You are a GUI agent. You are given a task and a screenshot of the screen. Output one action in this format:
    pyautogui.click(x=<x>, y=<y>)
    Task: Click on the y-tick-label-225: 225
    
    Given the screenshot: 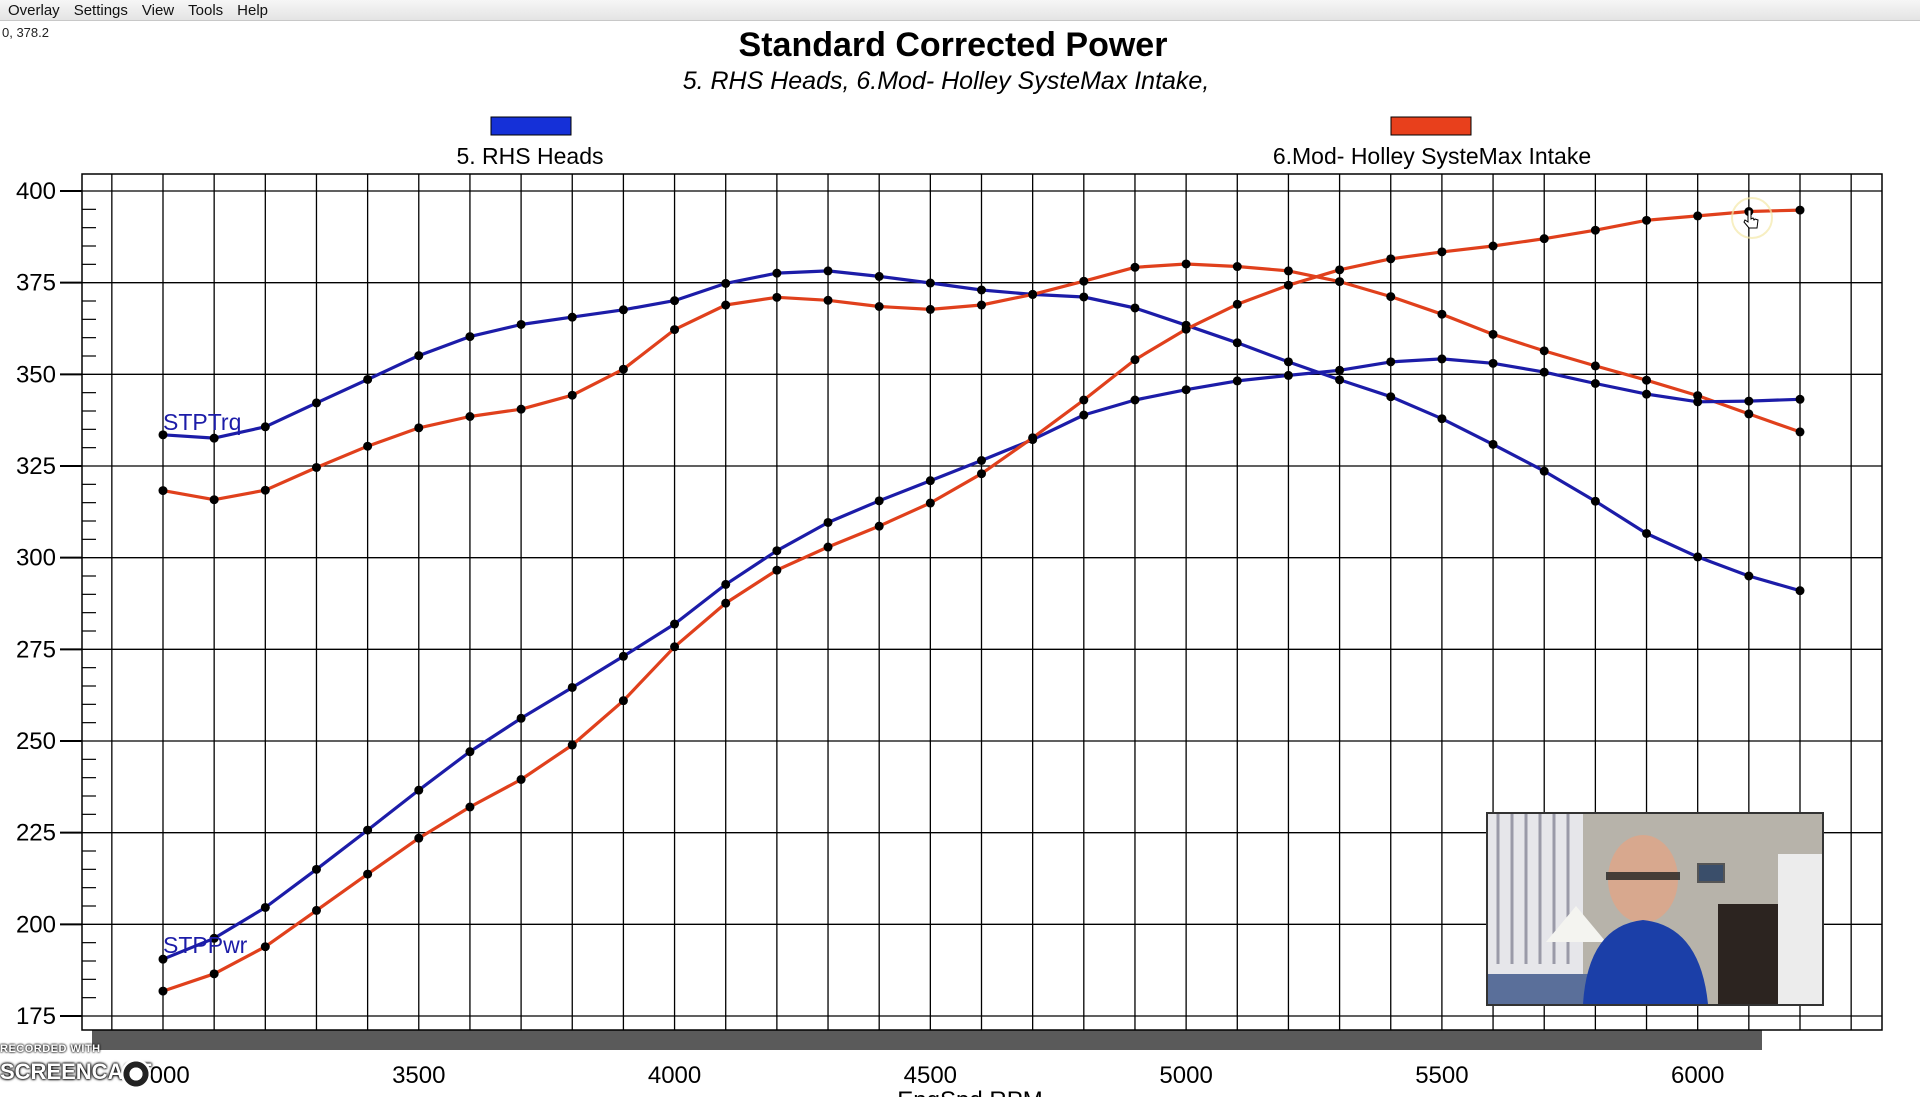 What is the action you would take?
    pyautogui.click(x=36, y=833)
    